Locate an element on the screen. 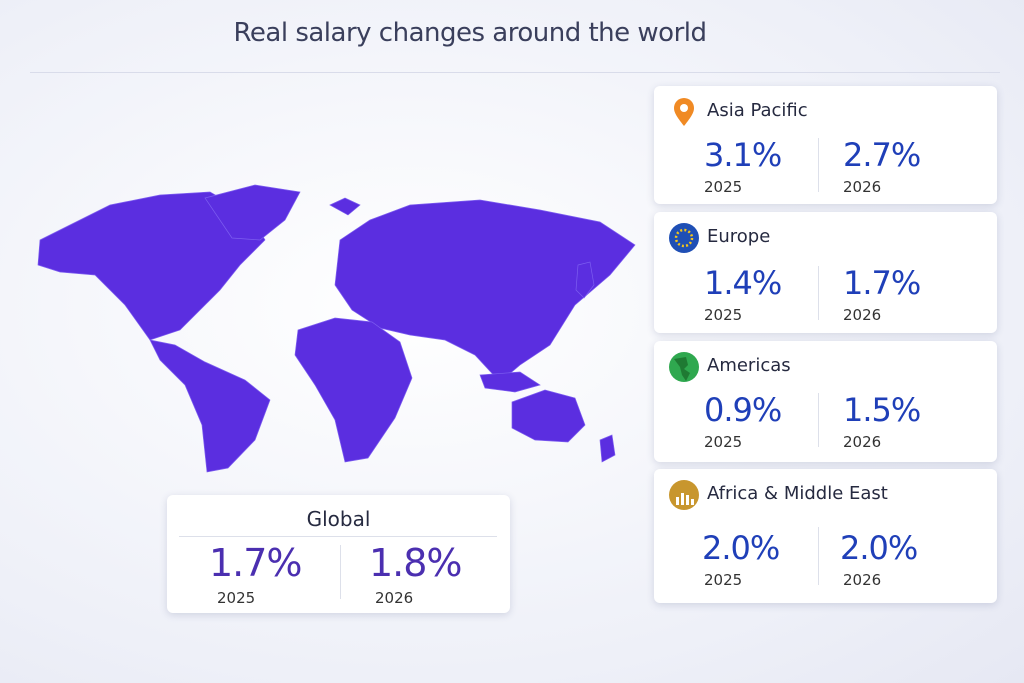 The width and height of the screenshot is (1024, 683). region-card: Europe 1.4% 2025 1.7% 2026 is located at coordinates (825, 272).